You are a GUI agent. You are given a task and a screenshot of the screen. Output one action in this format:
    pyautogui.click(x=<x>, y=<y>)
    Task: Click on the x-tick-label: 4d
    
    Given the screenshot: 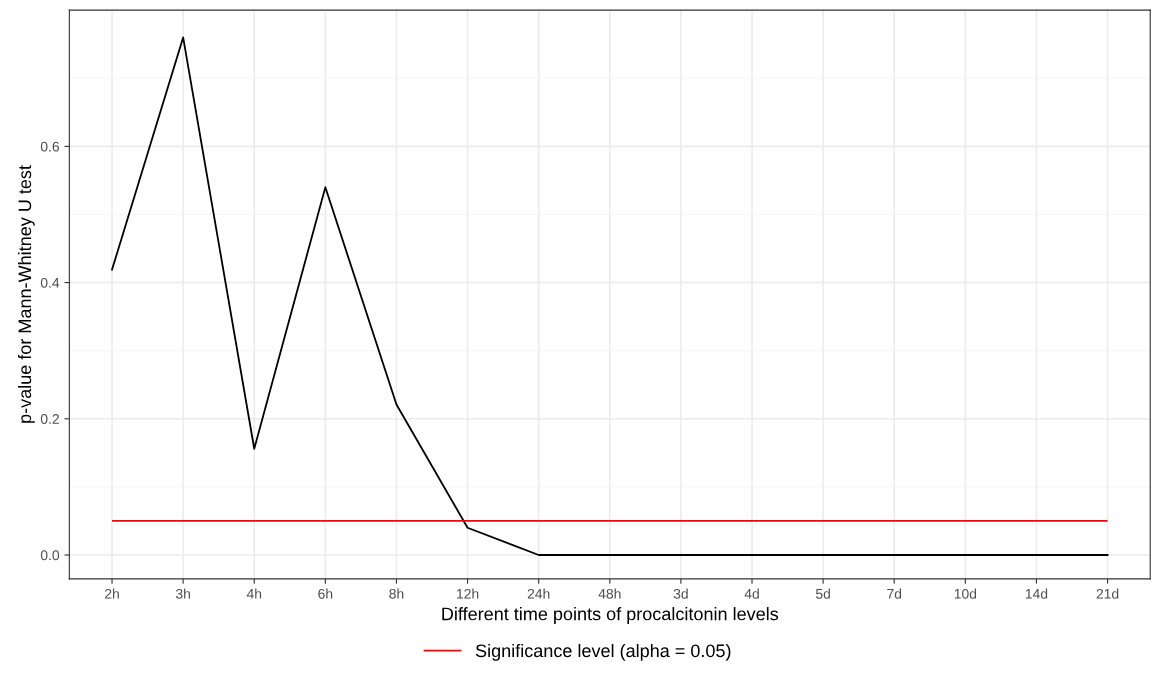 What is the action you would take?
    pyautogui.click(x=751, y=593)
    